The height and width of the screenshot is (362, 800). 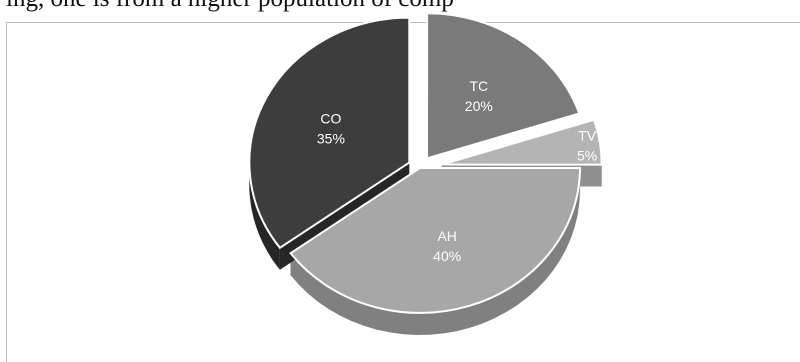 What do you see at coordinates (264, 216) in the screenshot?
I see `pie-side-co` at bounding box center [264, 216].